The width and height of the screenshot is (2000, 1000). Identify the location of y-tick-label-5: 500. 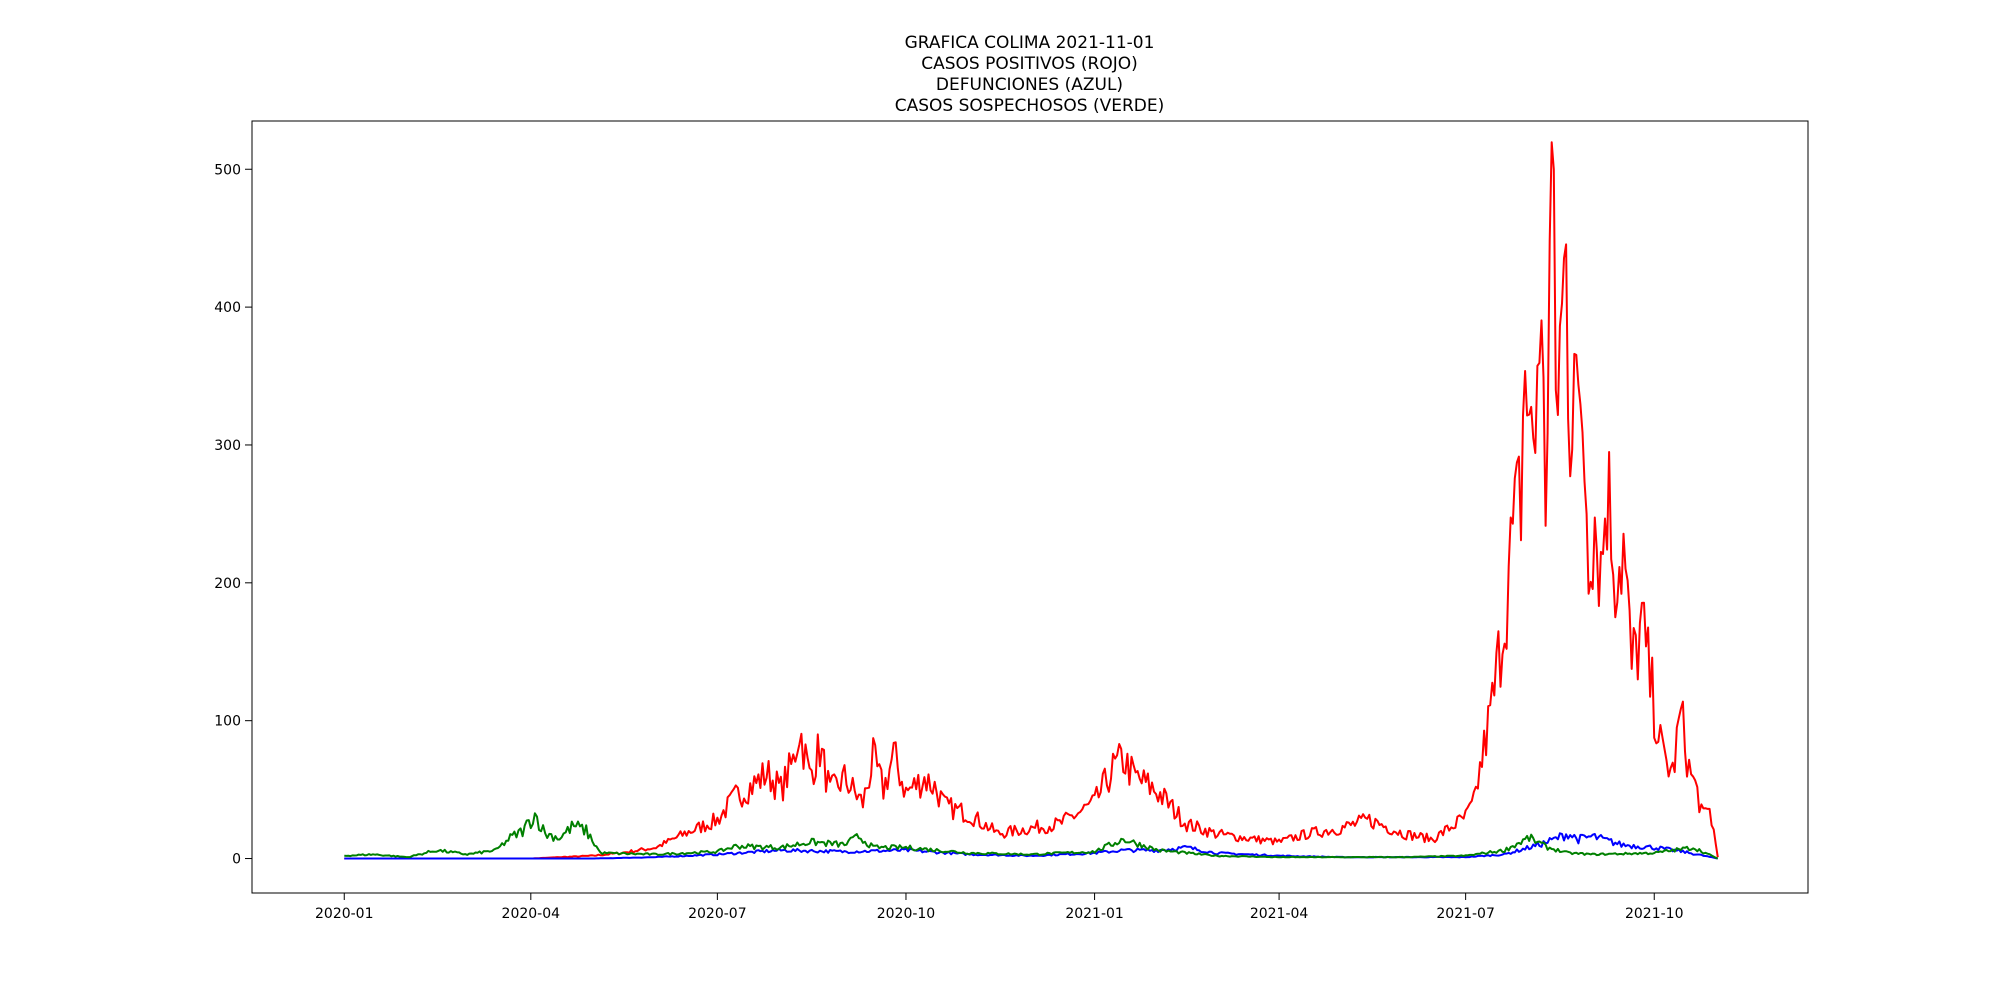
(227, 170).